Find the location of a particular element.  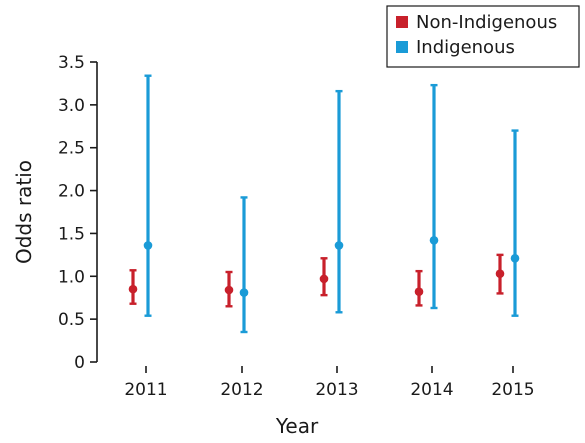

y-tick-label: 0.5 is located at coordinates (71, 320).